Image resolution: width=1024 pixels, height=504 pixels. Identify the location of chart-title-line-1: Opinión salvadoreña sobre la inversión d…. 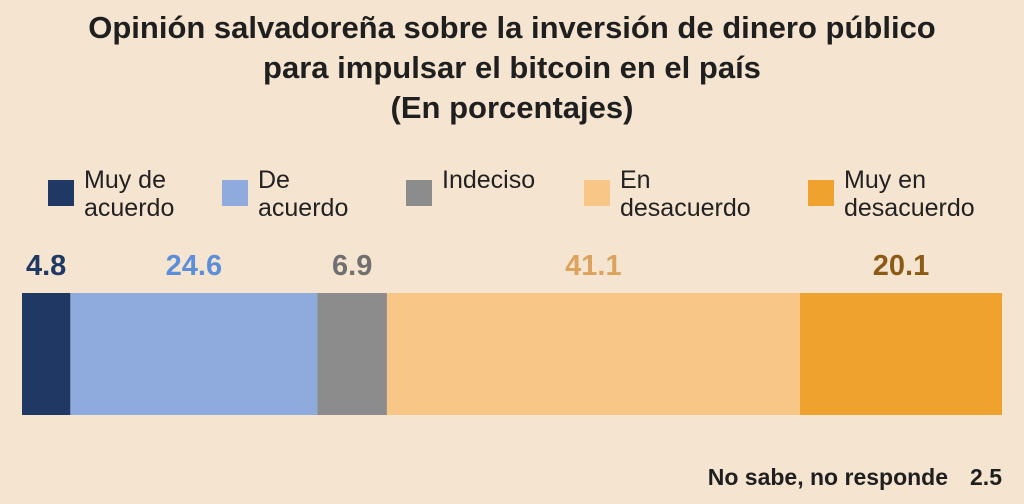
(512, 27).